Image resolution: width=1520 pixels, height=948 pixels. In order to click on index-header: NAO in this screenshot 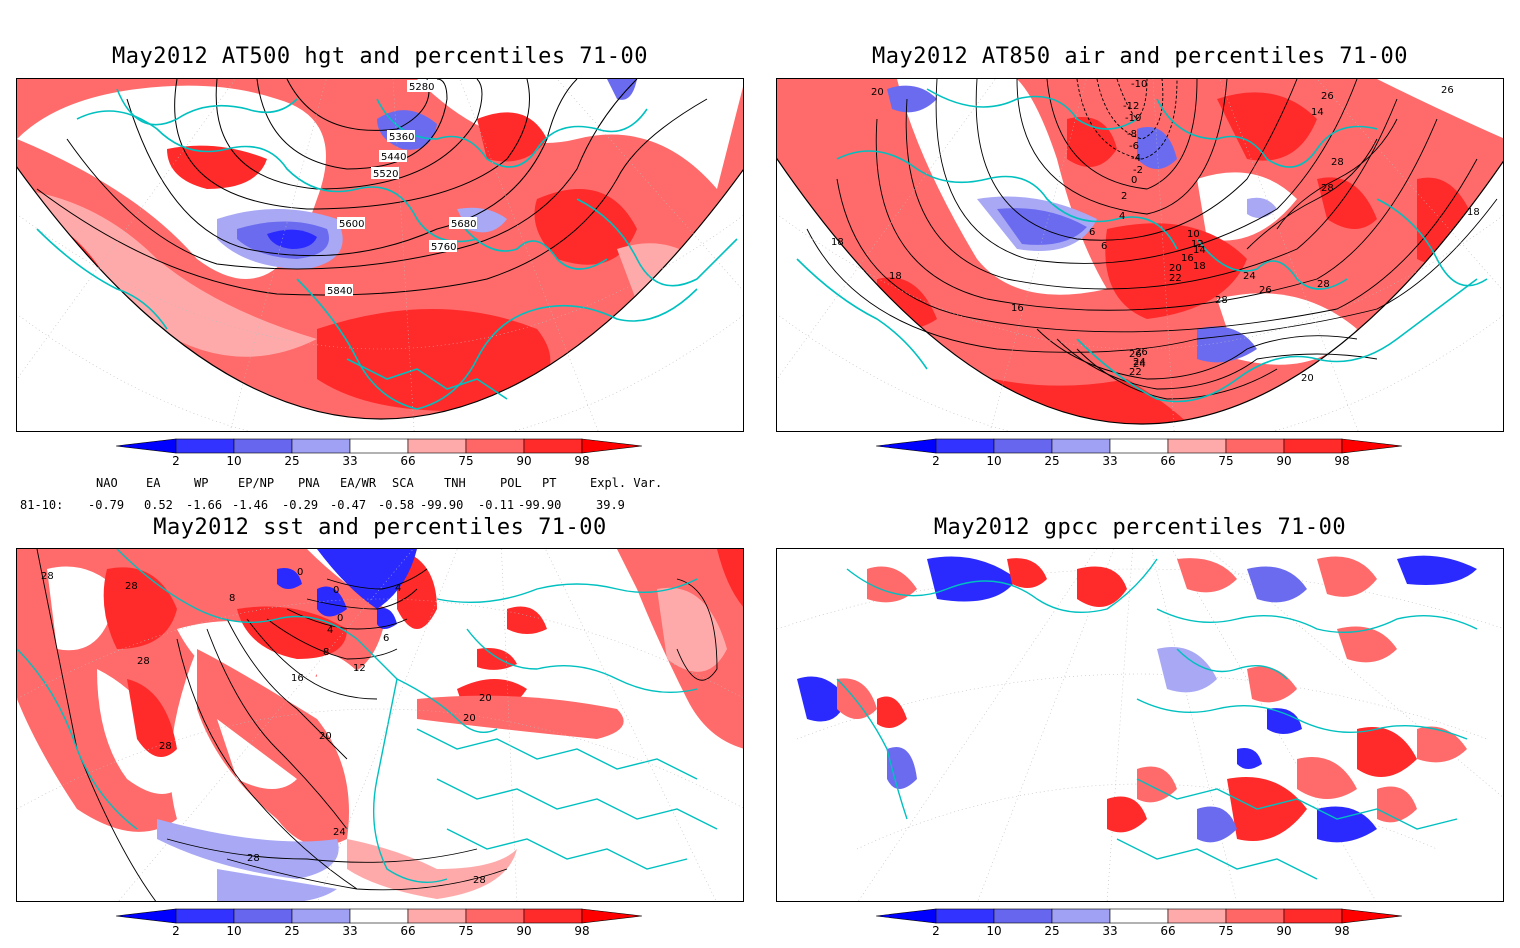, I will do `click(107, 483)`.